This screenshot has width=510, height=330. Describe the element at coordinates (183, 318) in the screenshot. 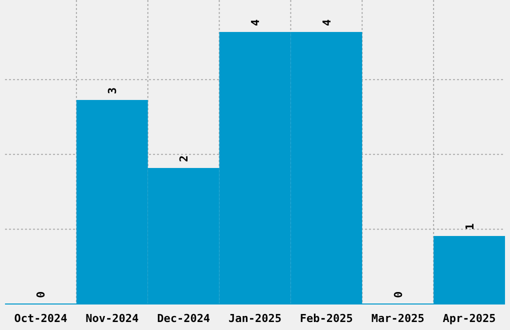

I see `x-tick-label: Dec-2024` at that location.